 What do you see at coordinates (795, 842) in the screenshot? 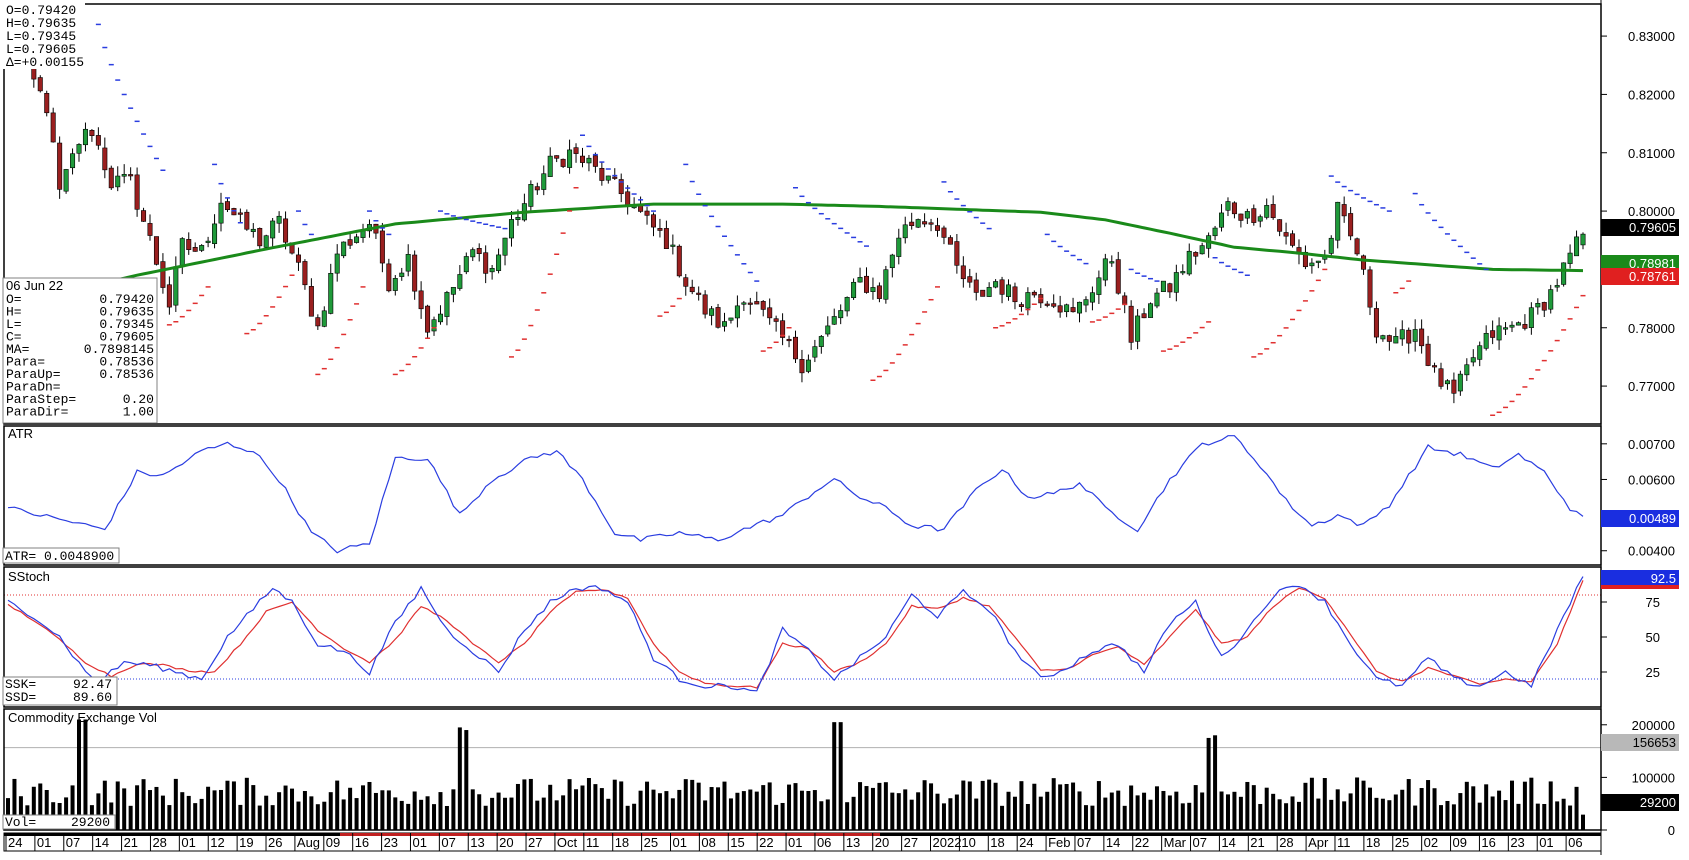
I see `date-tick-label: 01` at bounding box center [795, 842].